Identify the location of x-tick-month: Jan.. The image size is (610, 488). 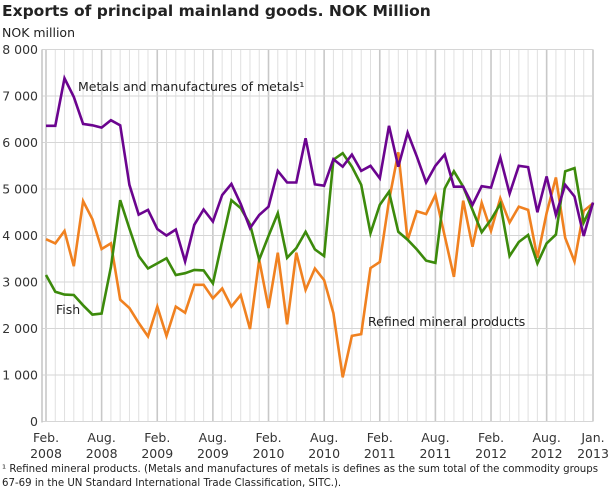
(592, 437).